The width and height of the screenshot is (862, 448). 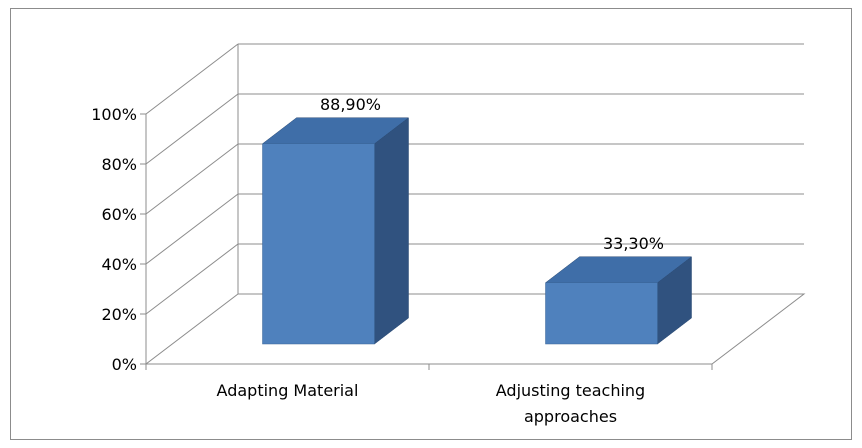 I want to click on bar-side, so click(x=391, y=231).